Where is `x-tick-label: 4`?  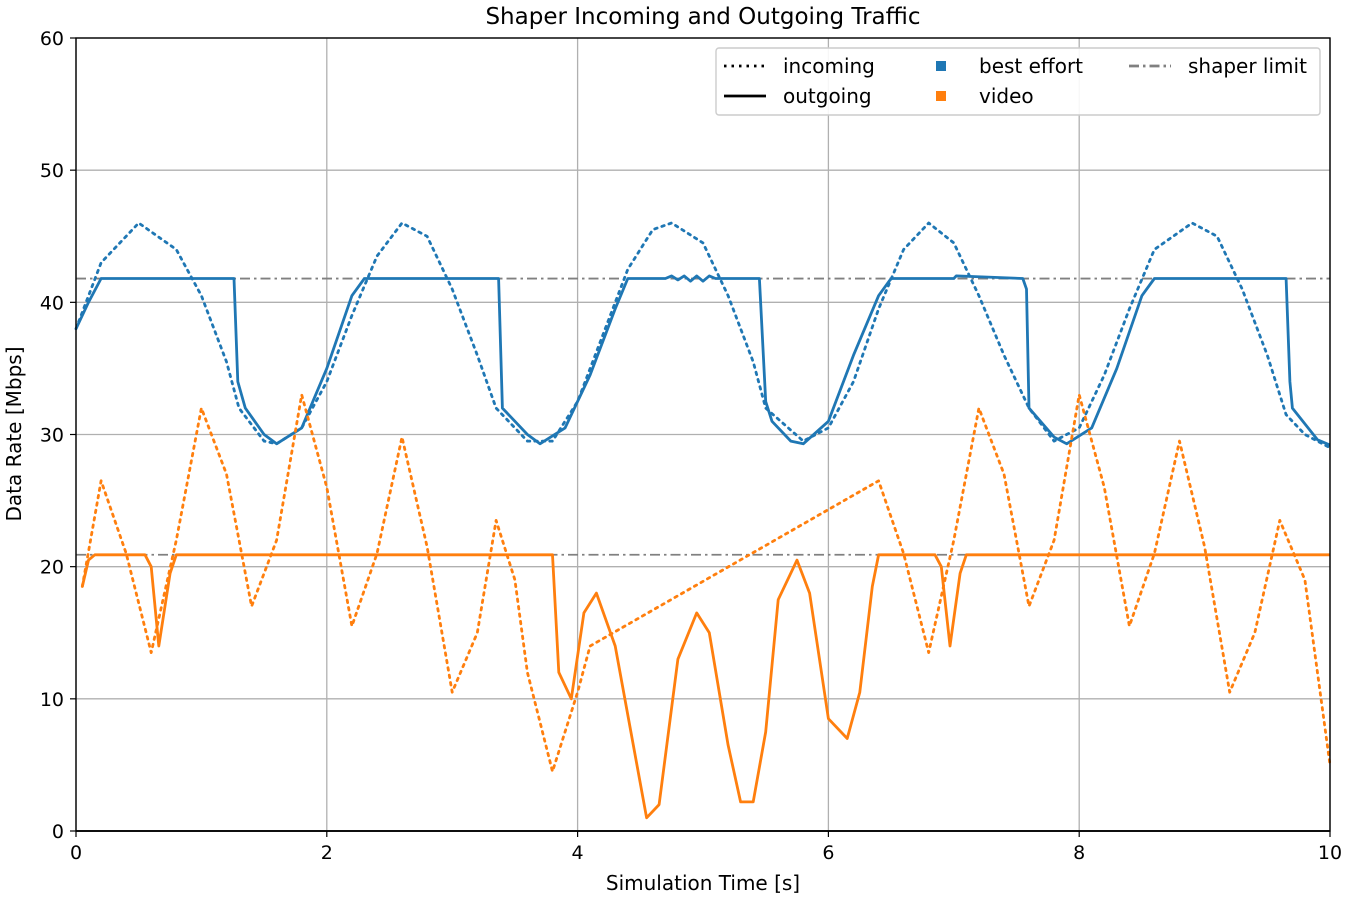 x-tick-label: 4 is located at coordinates (578, 853).